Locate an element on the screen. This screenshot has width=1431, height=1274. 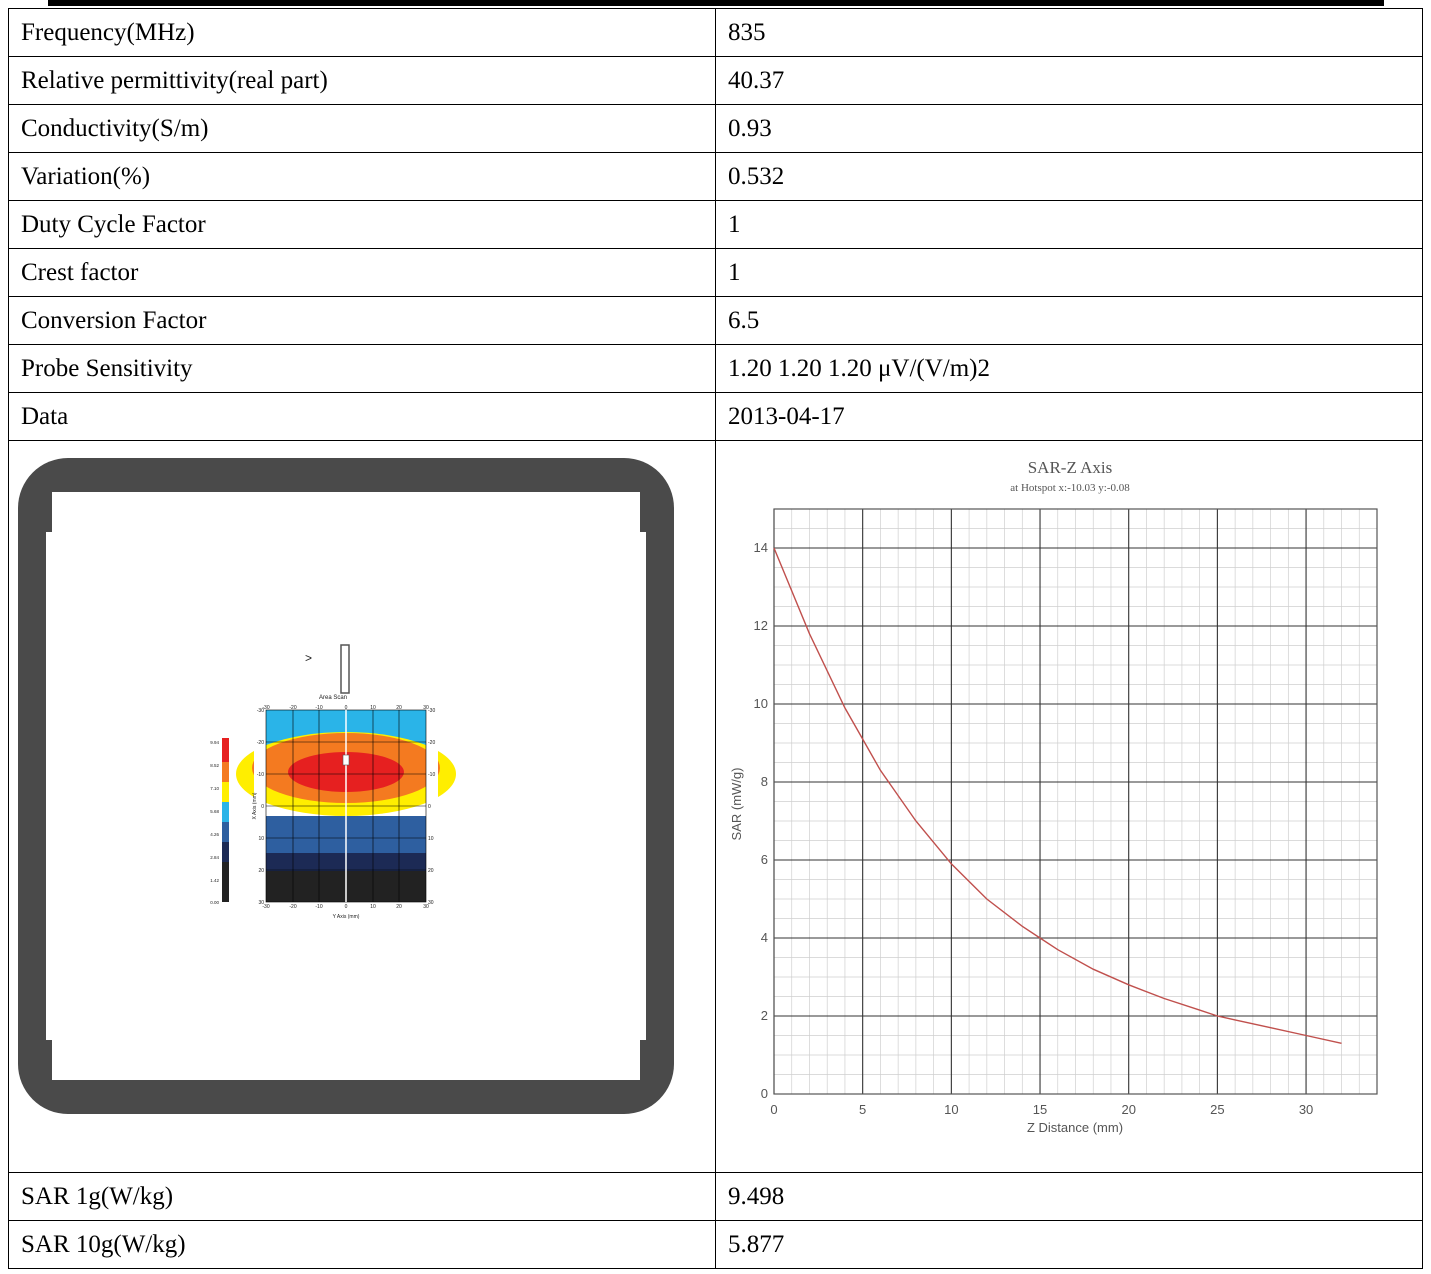
table-row: Frequency(MHz) 835 is located at coordinates (715, 32).